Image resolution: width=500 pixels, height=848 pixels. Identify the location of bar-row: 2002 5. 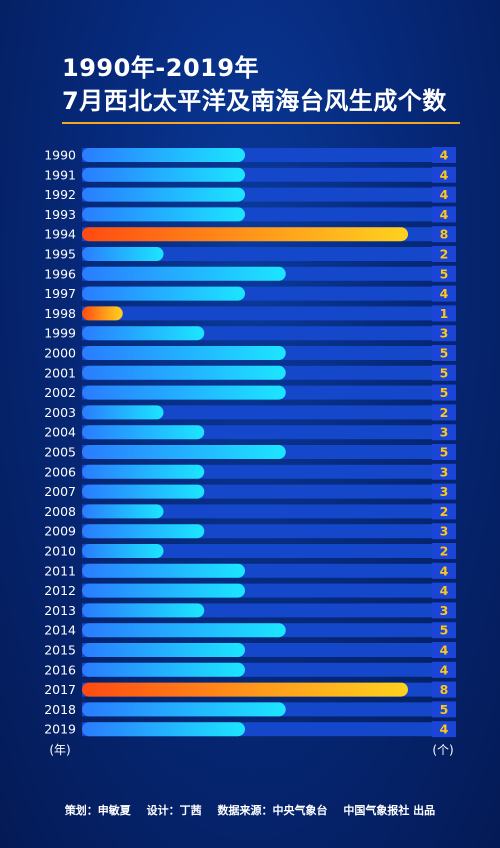
(250, 392).